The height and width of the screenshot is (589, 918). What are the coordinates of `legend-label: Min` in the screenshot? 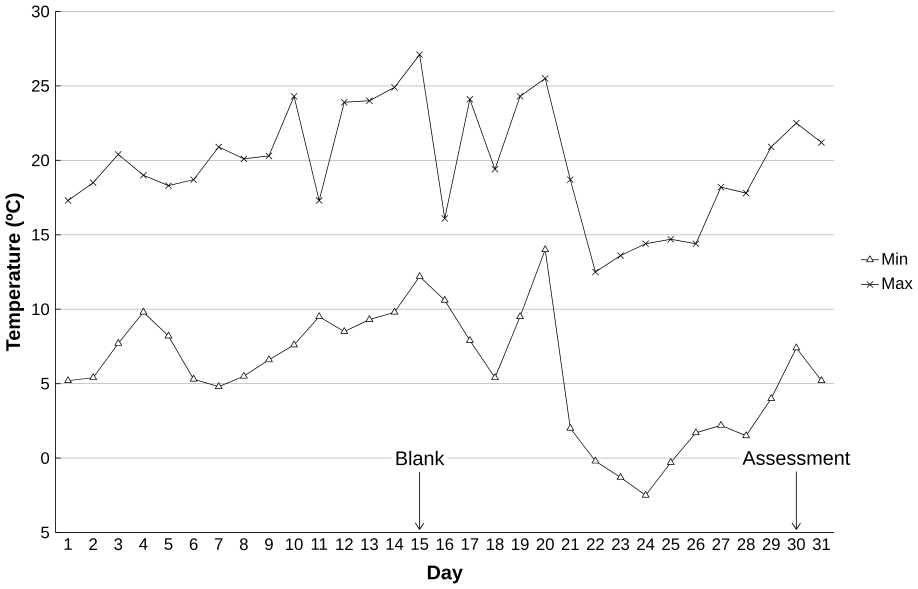 It's located at (895, 258).